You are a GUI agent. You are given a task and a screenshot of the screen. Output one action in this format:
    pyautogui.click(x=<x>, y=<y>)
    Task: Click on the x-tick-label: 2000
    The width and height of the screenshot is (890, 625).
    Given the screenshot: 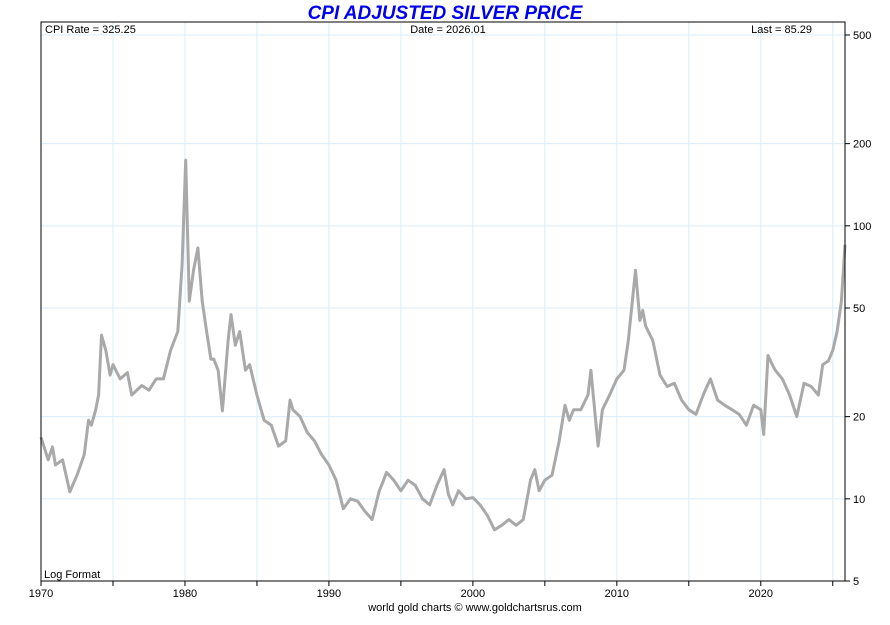 What is the action you would take?
    pyautogui.click(x=473, y=594)
    